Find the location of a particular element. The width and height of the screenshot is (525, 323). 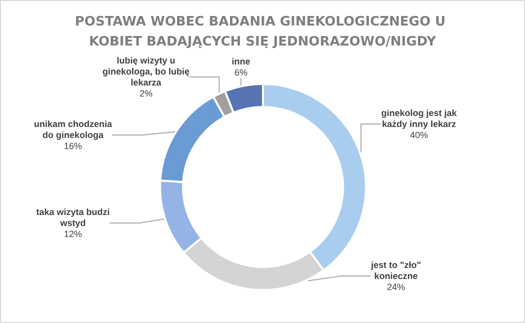

slice-label: unikam chodzenia do ginekologa is located at coordinates (73, 129).